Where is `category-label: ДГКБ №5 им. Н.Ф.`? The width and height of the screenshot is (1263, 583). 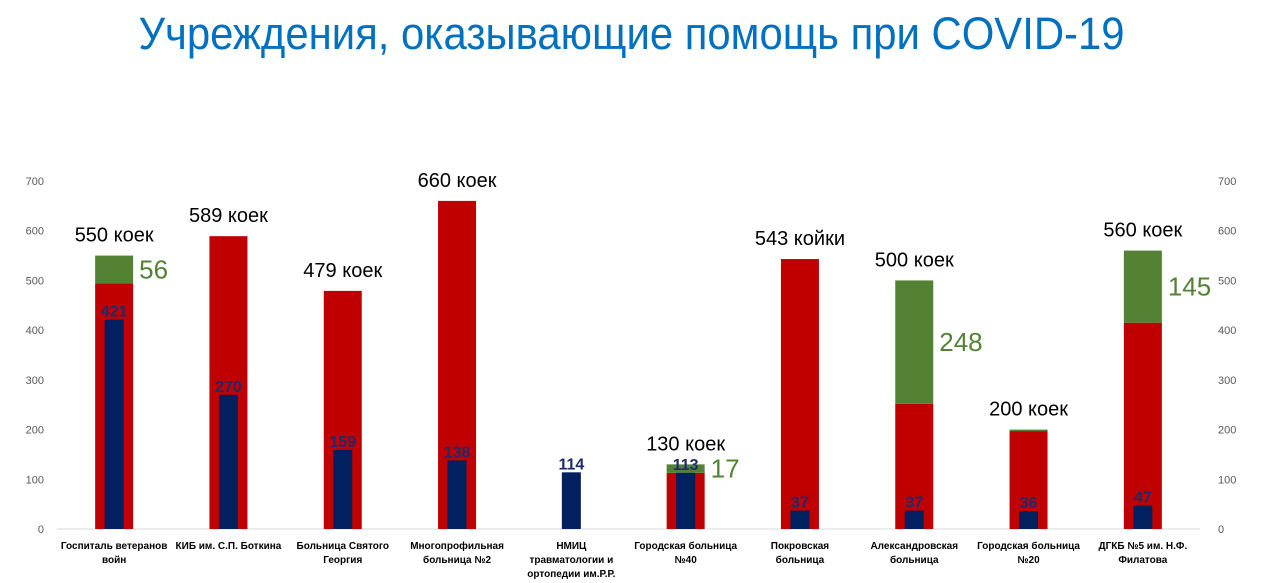 category-label: ДГКБ №5 им. Н.Ф. is located at coordinates (1142, 546).